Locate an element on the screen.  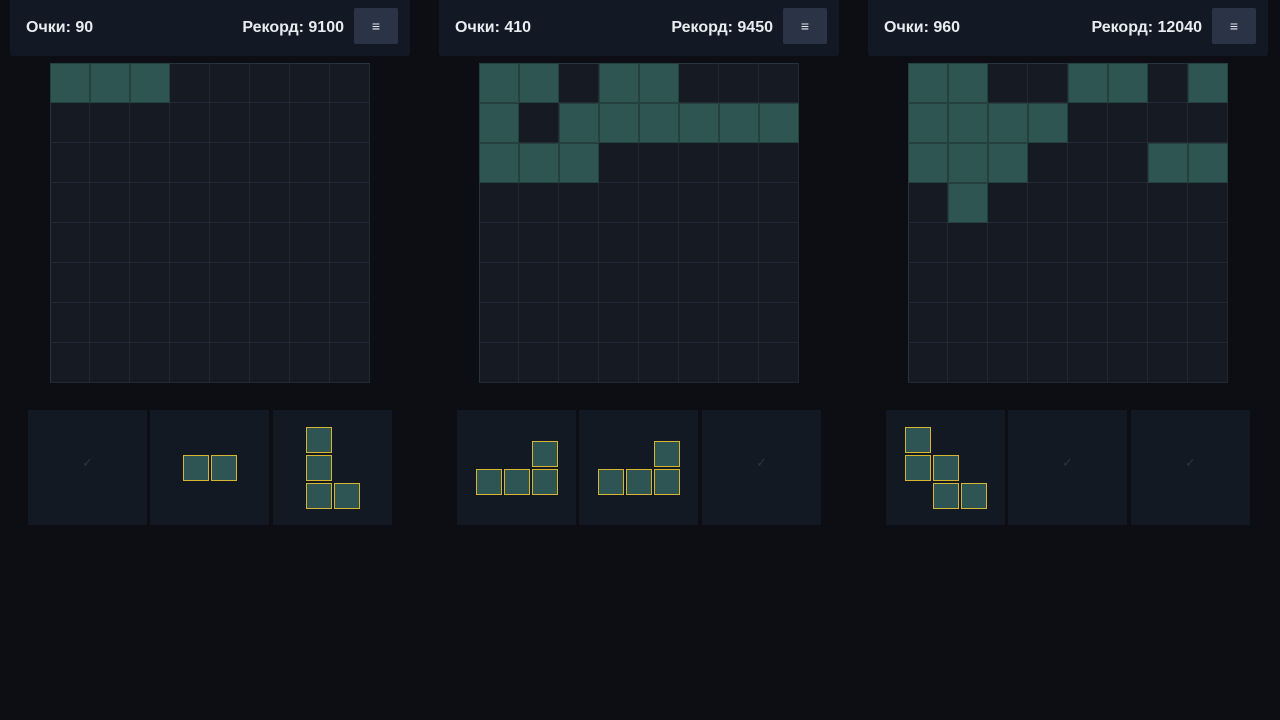
piece-slot-1: ✓ is located at coordinates (87, 467).